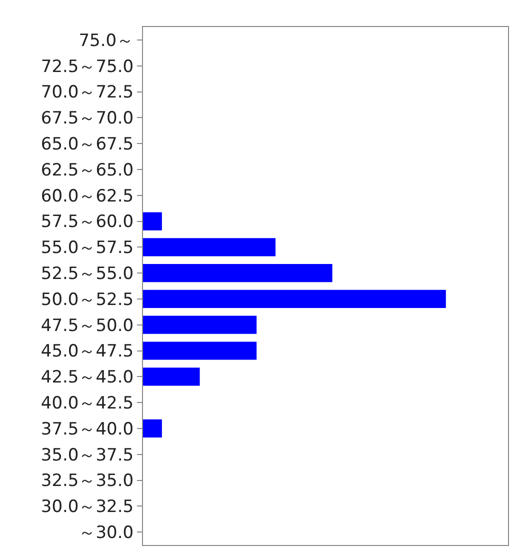 This screenshot has height=555, width=519. What do you see at coordinates (87, 481) in the screenshot?
I see `y-tick-label: 32.5～35.0` at bounding box center [87, 481].